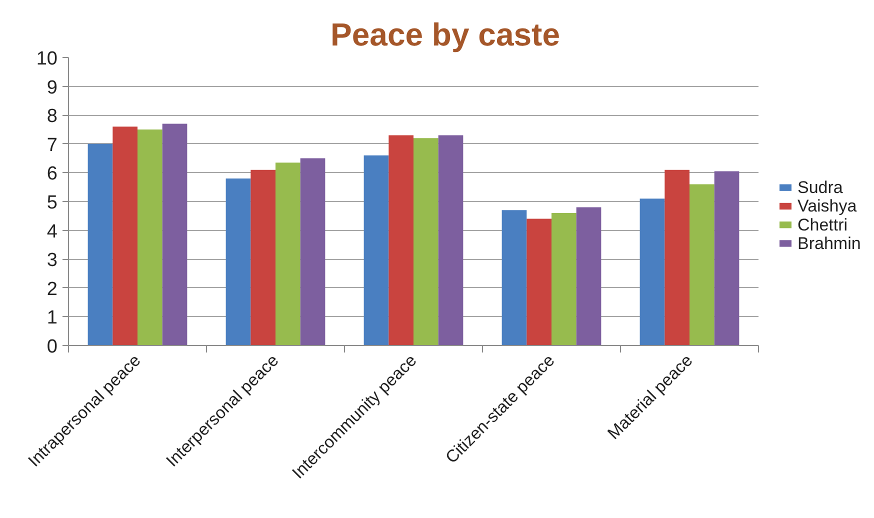  Describe the element at coordinates (821, 188) in the screenshot. I see `legend-label: Sudra` at that location.